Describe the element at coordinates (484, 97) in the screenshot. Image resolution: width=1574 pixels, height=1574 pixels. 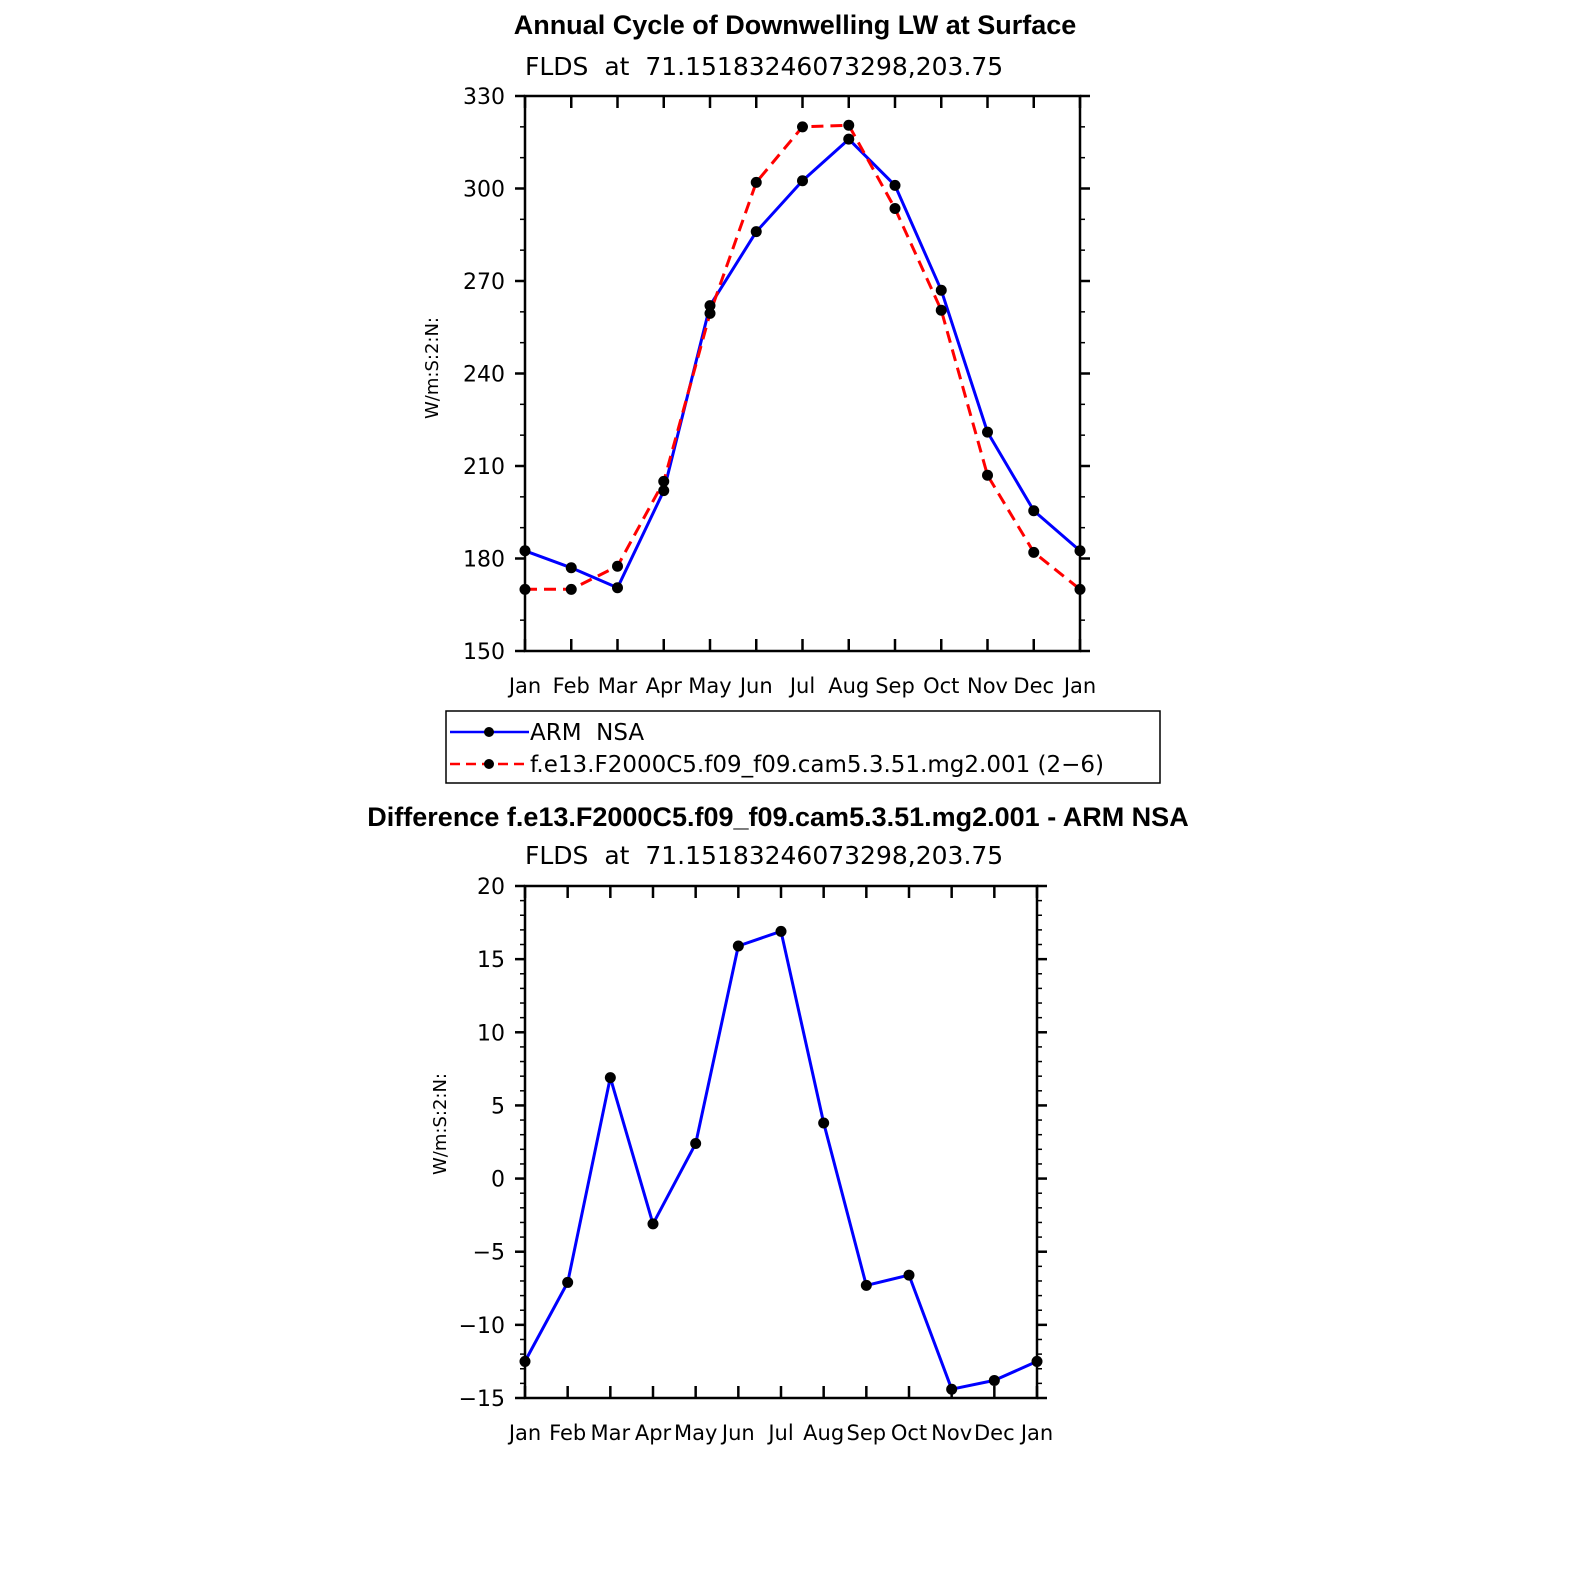
I see `y-tick-label: 330` at that location.